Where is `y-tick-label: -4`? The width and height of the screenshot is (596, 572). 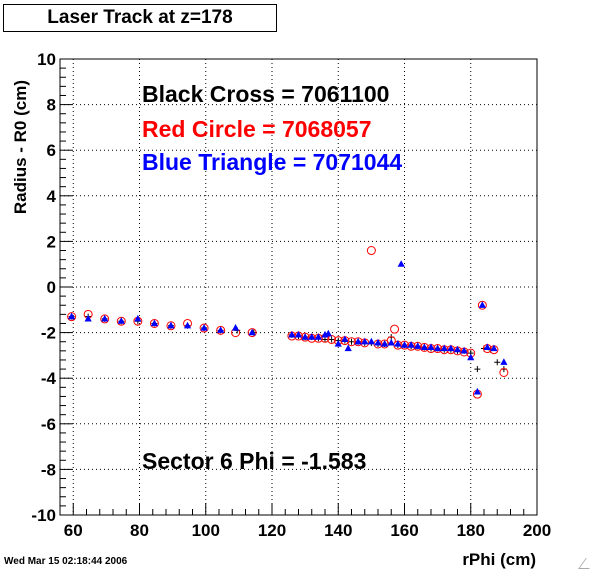
y-tick-label: -4 is located at coordinates (49, 378).